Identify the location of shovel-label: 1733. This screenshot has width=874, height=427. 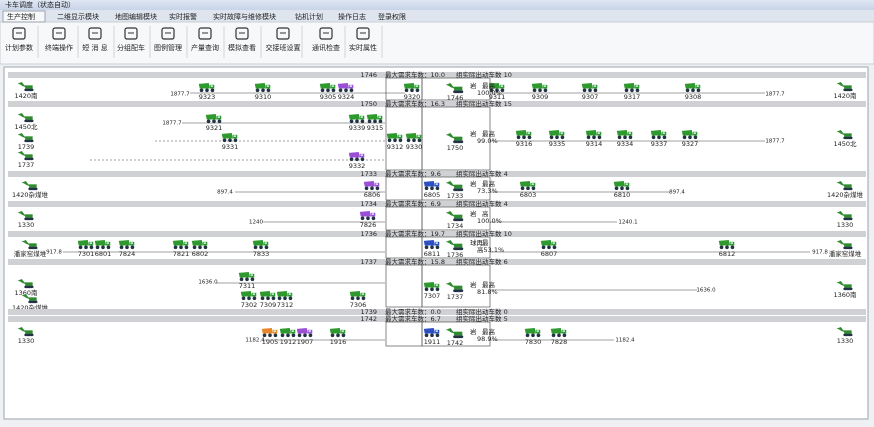
(455, 196).